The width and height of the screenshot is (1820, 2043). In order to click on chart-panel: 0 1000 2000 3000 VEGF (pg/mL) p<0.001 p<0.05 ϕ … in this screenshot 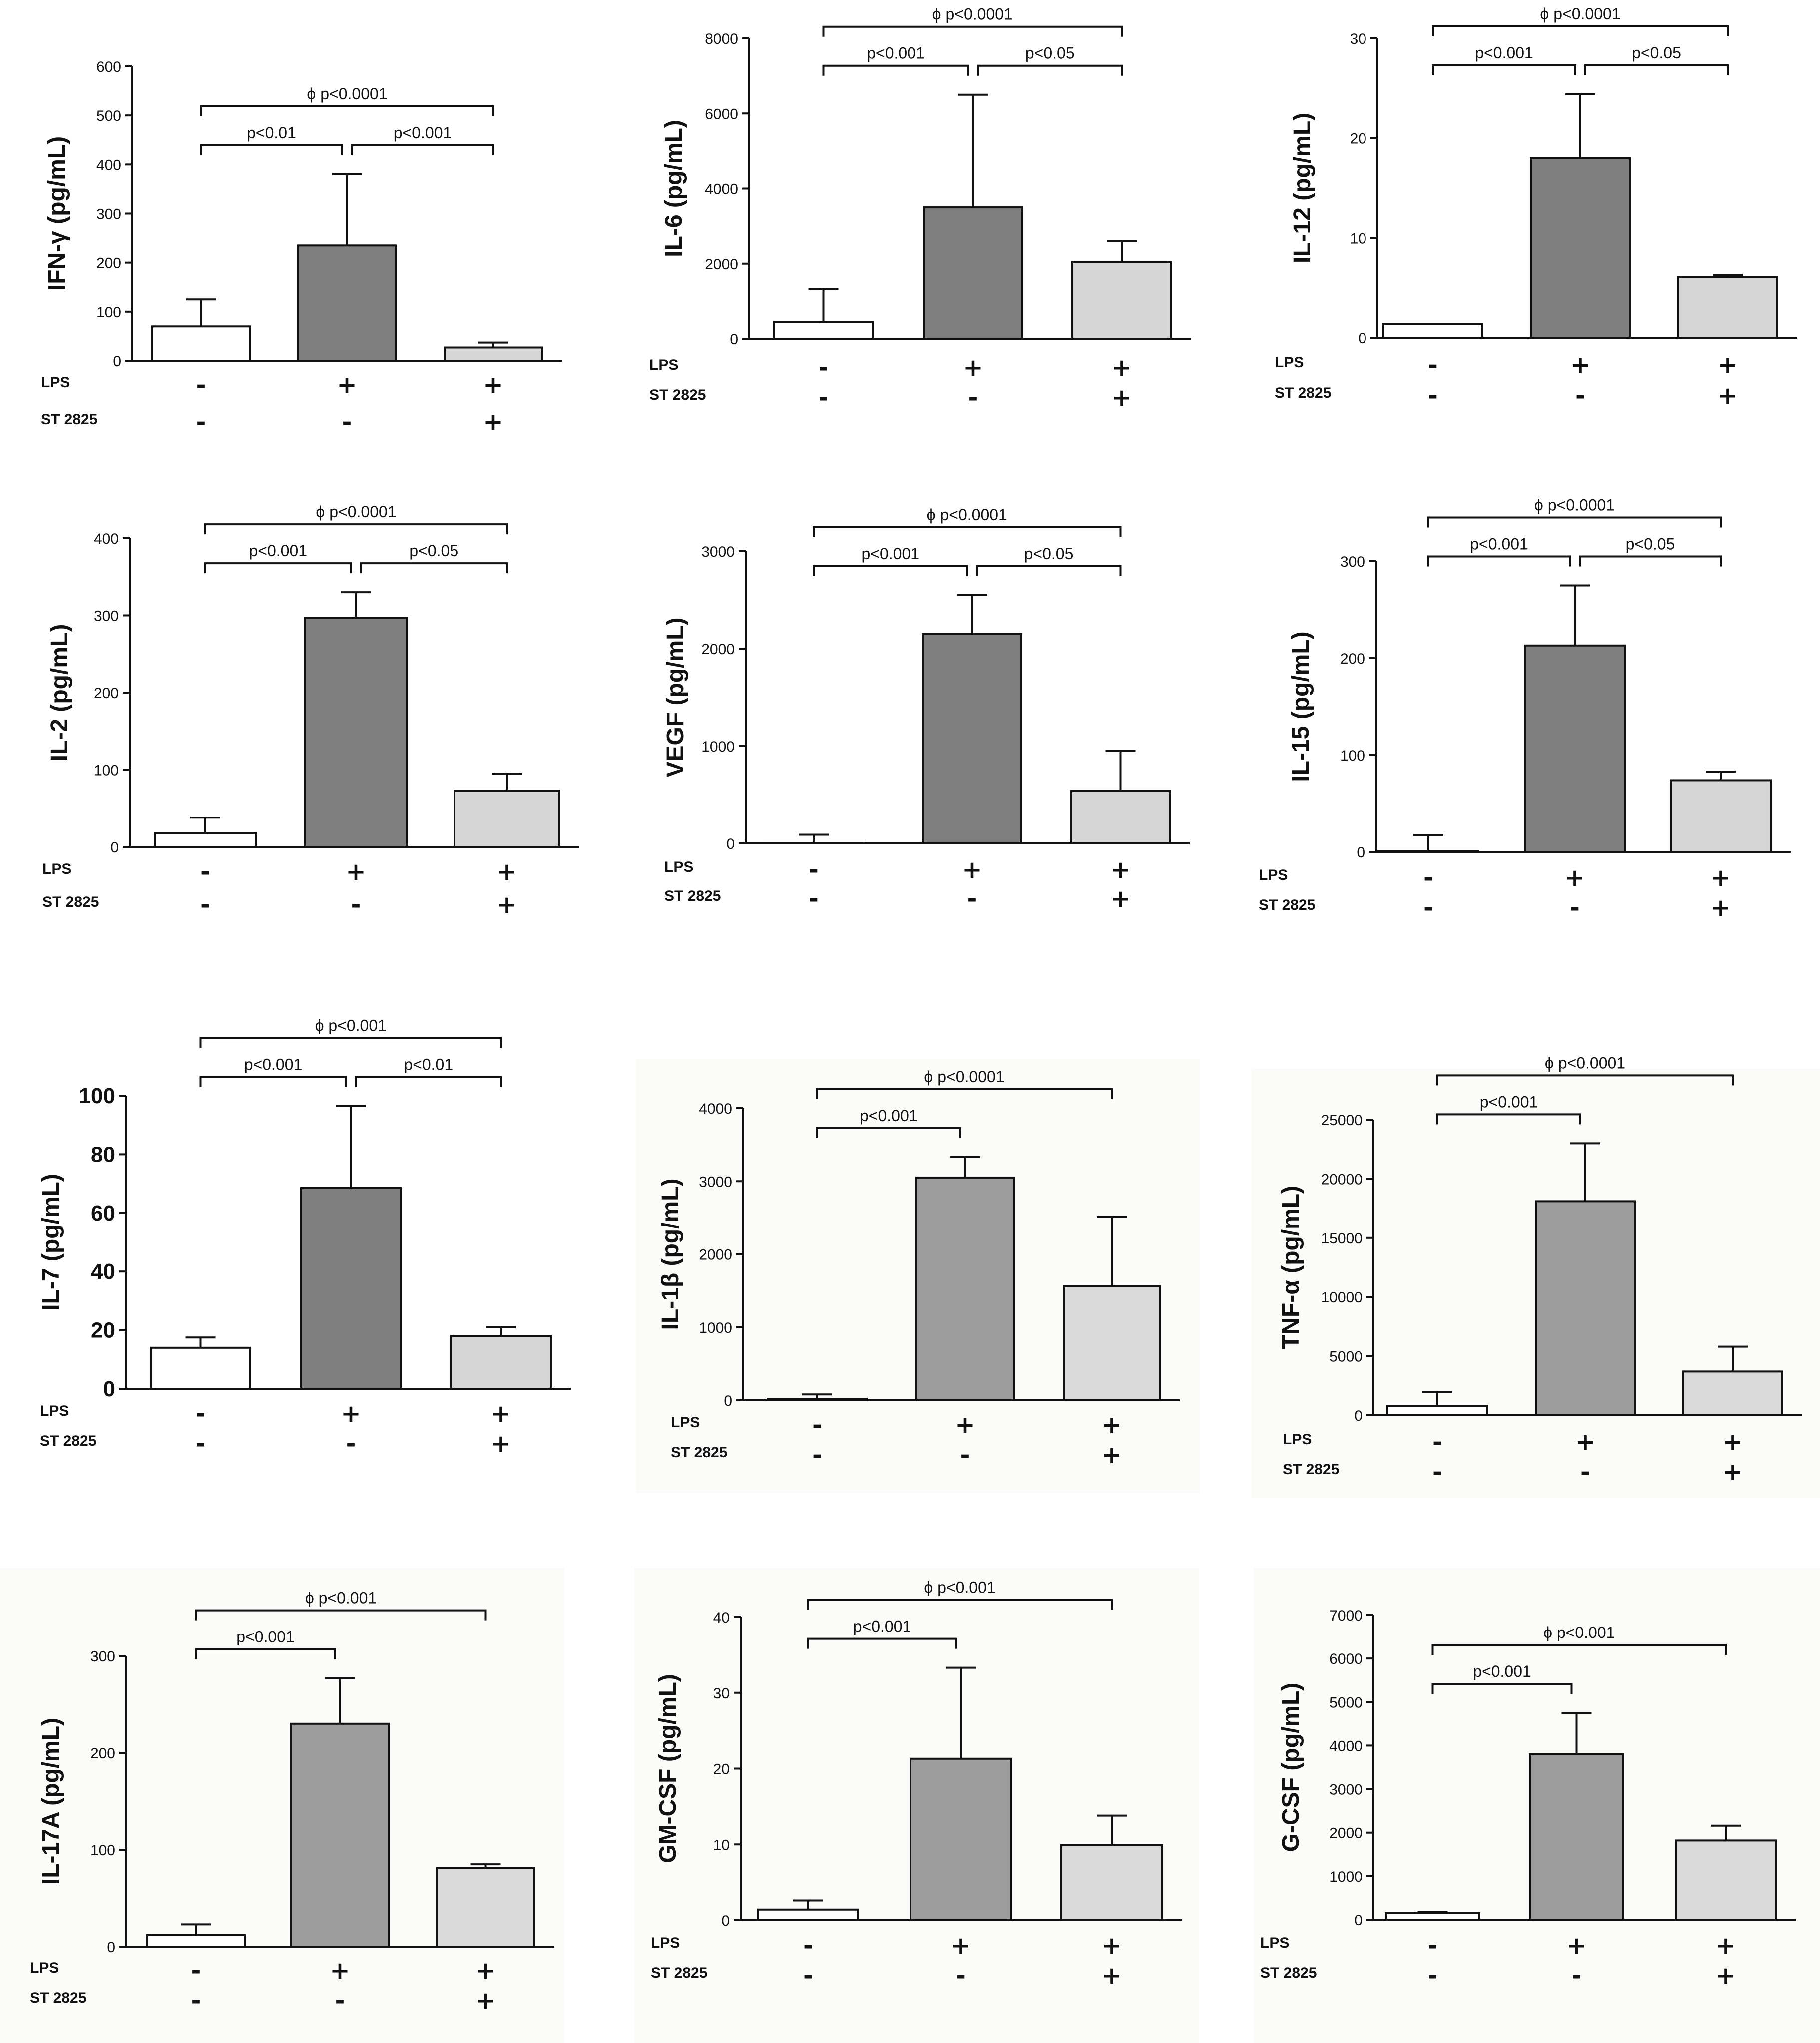, I will do `click(926, 710)`.